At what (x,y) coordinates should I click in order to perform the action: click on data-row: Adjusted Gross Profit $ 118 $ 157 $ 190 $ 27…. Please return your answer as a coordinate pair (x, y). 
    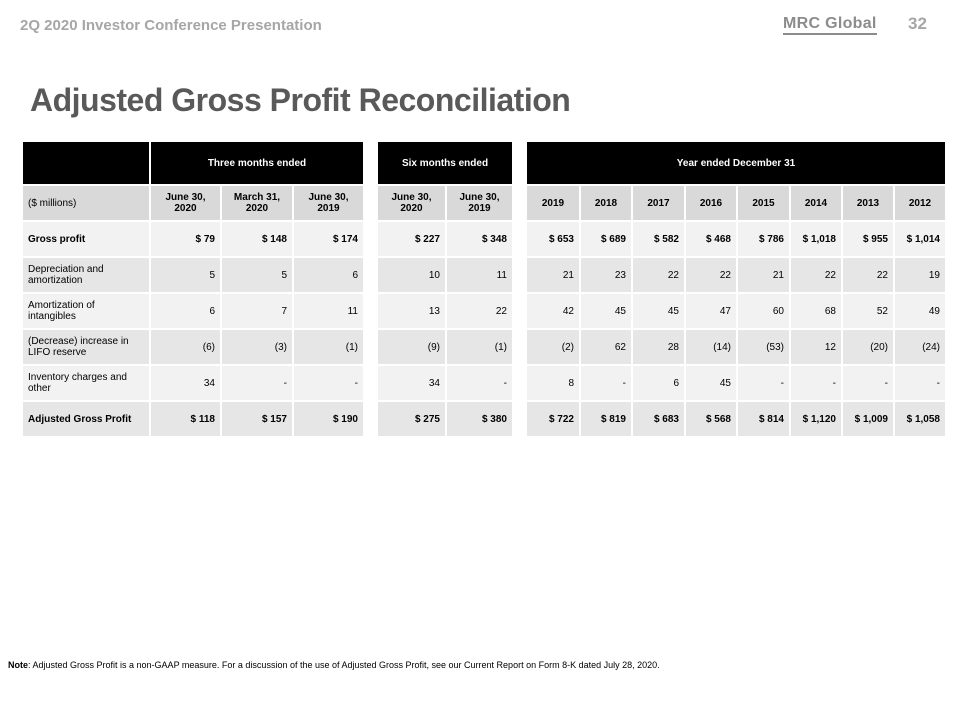
    Looking at the image, I should click on (484, 419).